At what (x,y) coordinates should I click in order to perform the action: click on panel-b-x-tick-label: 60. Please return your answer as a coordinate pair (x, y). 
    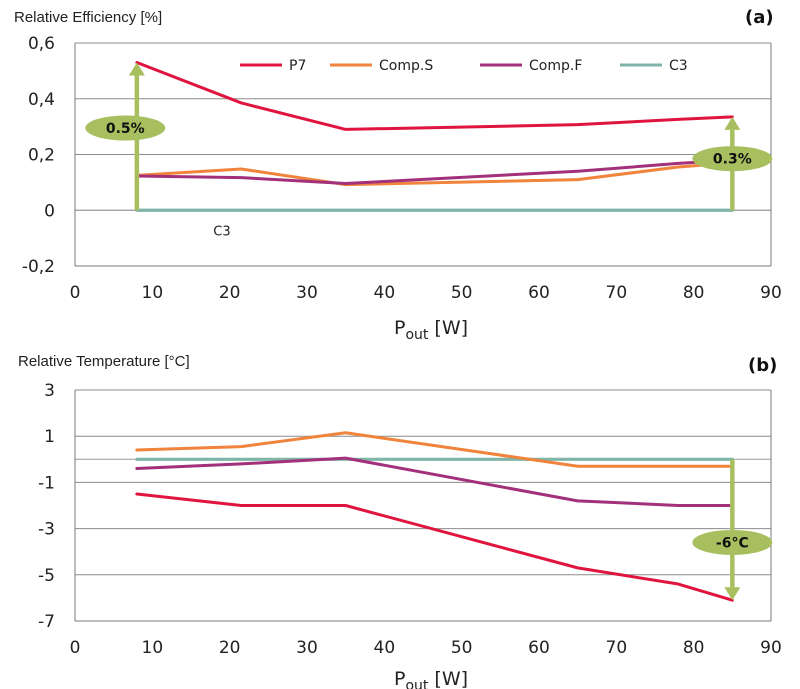
    Looking at the image, I should click on (539, 648).